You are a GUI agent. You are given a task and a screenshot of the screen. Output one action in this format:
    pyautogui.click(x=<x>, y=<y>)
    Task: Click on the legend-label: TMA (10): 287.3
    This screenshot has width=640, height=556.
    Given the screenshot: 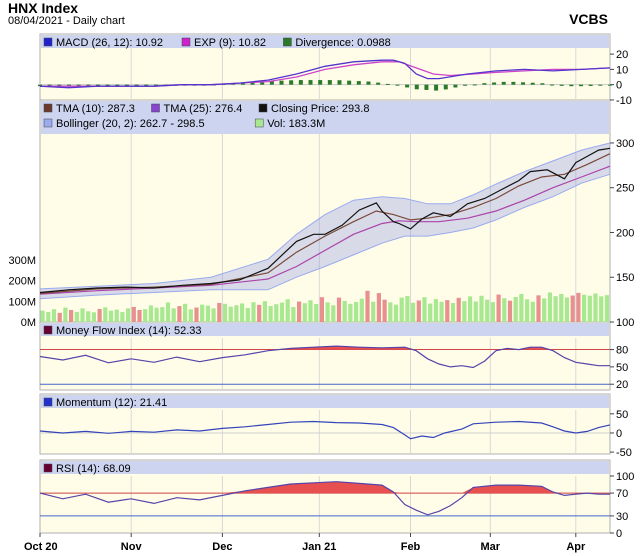 What is the action you would take?
    pyautogui.click(x=95, y=109)
    